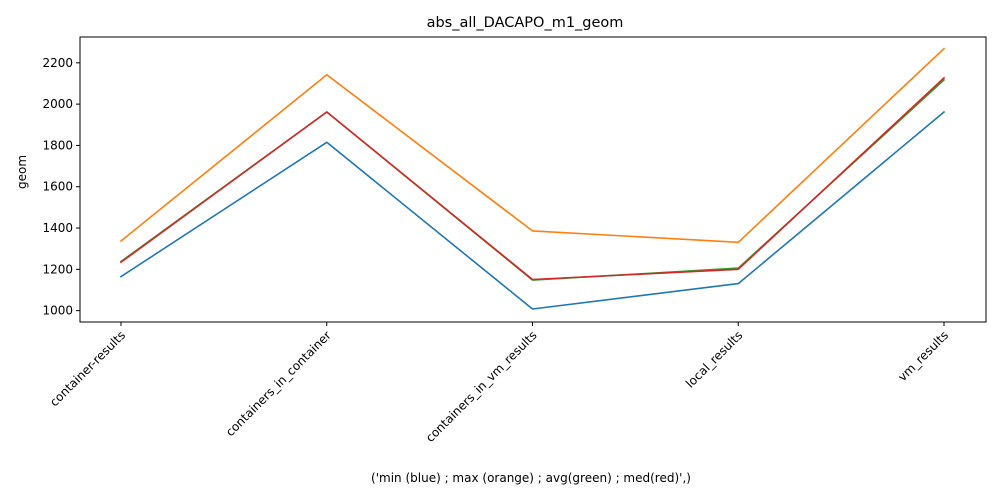 The width and height of the screenshot is (1000, 500). I want to click on y-tick-label: 1600, so click(57, 187).